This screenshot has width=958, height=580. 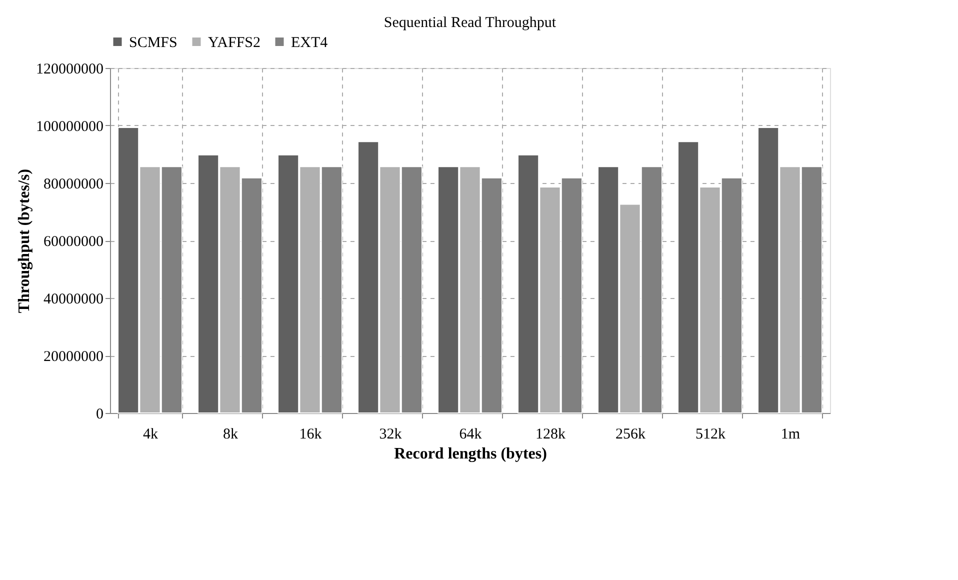 What do you see at coordinates (70, 70) in the screenshot?
I see `y-tick-label: 120000000` at bounding box center [70, 70].